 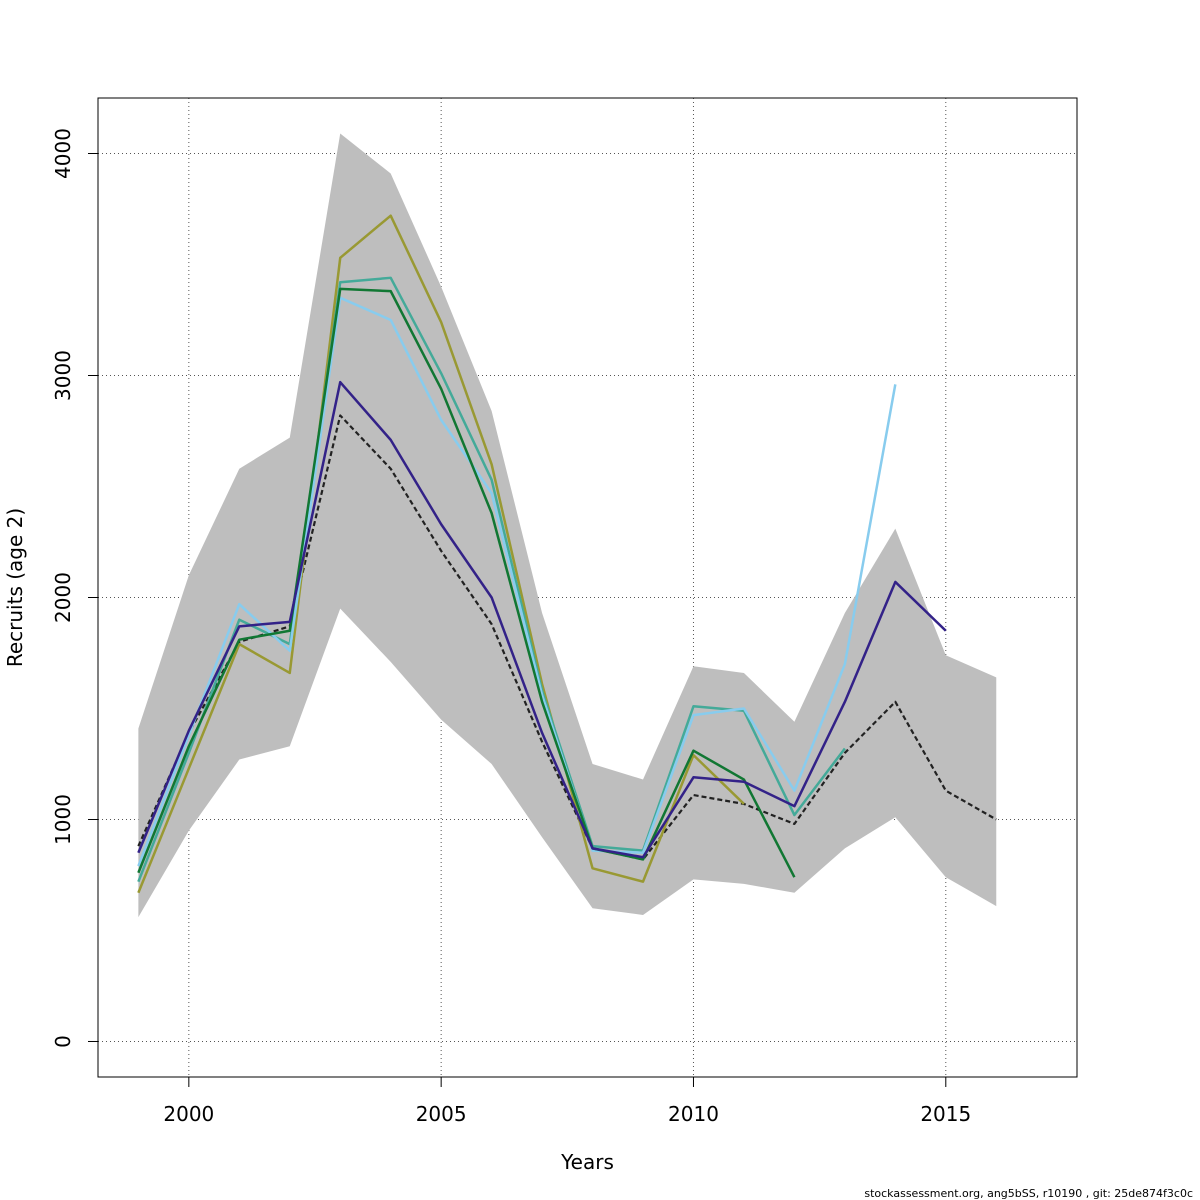 I want to click on y-tick-label: 4000, so click(x=63, y=153).